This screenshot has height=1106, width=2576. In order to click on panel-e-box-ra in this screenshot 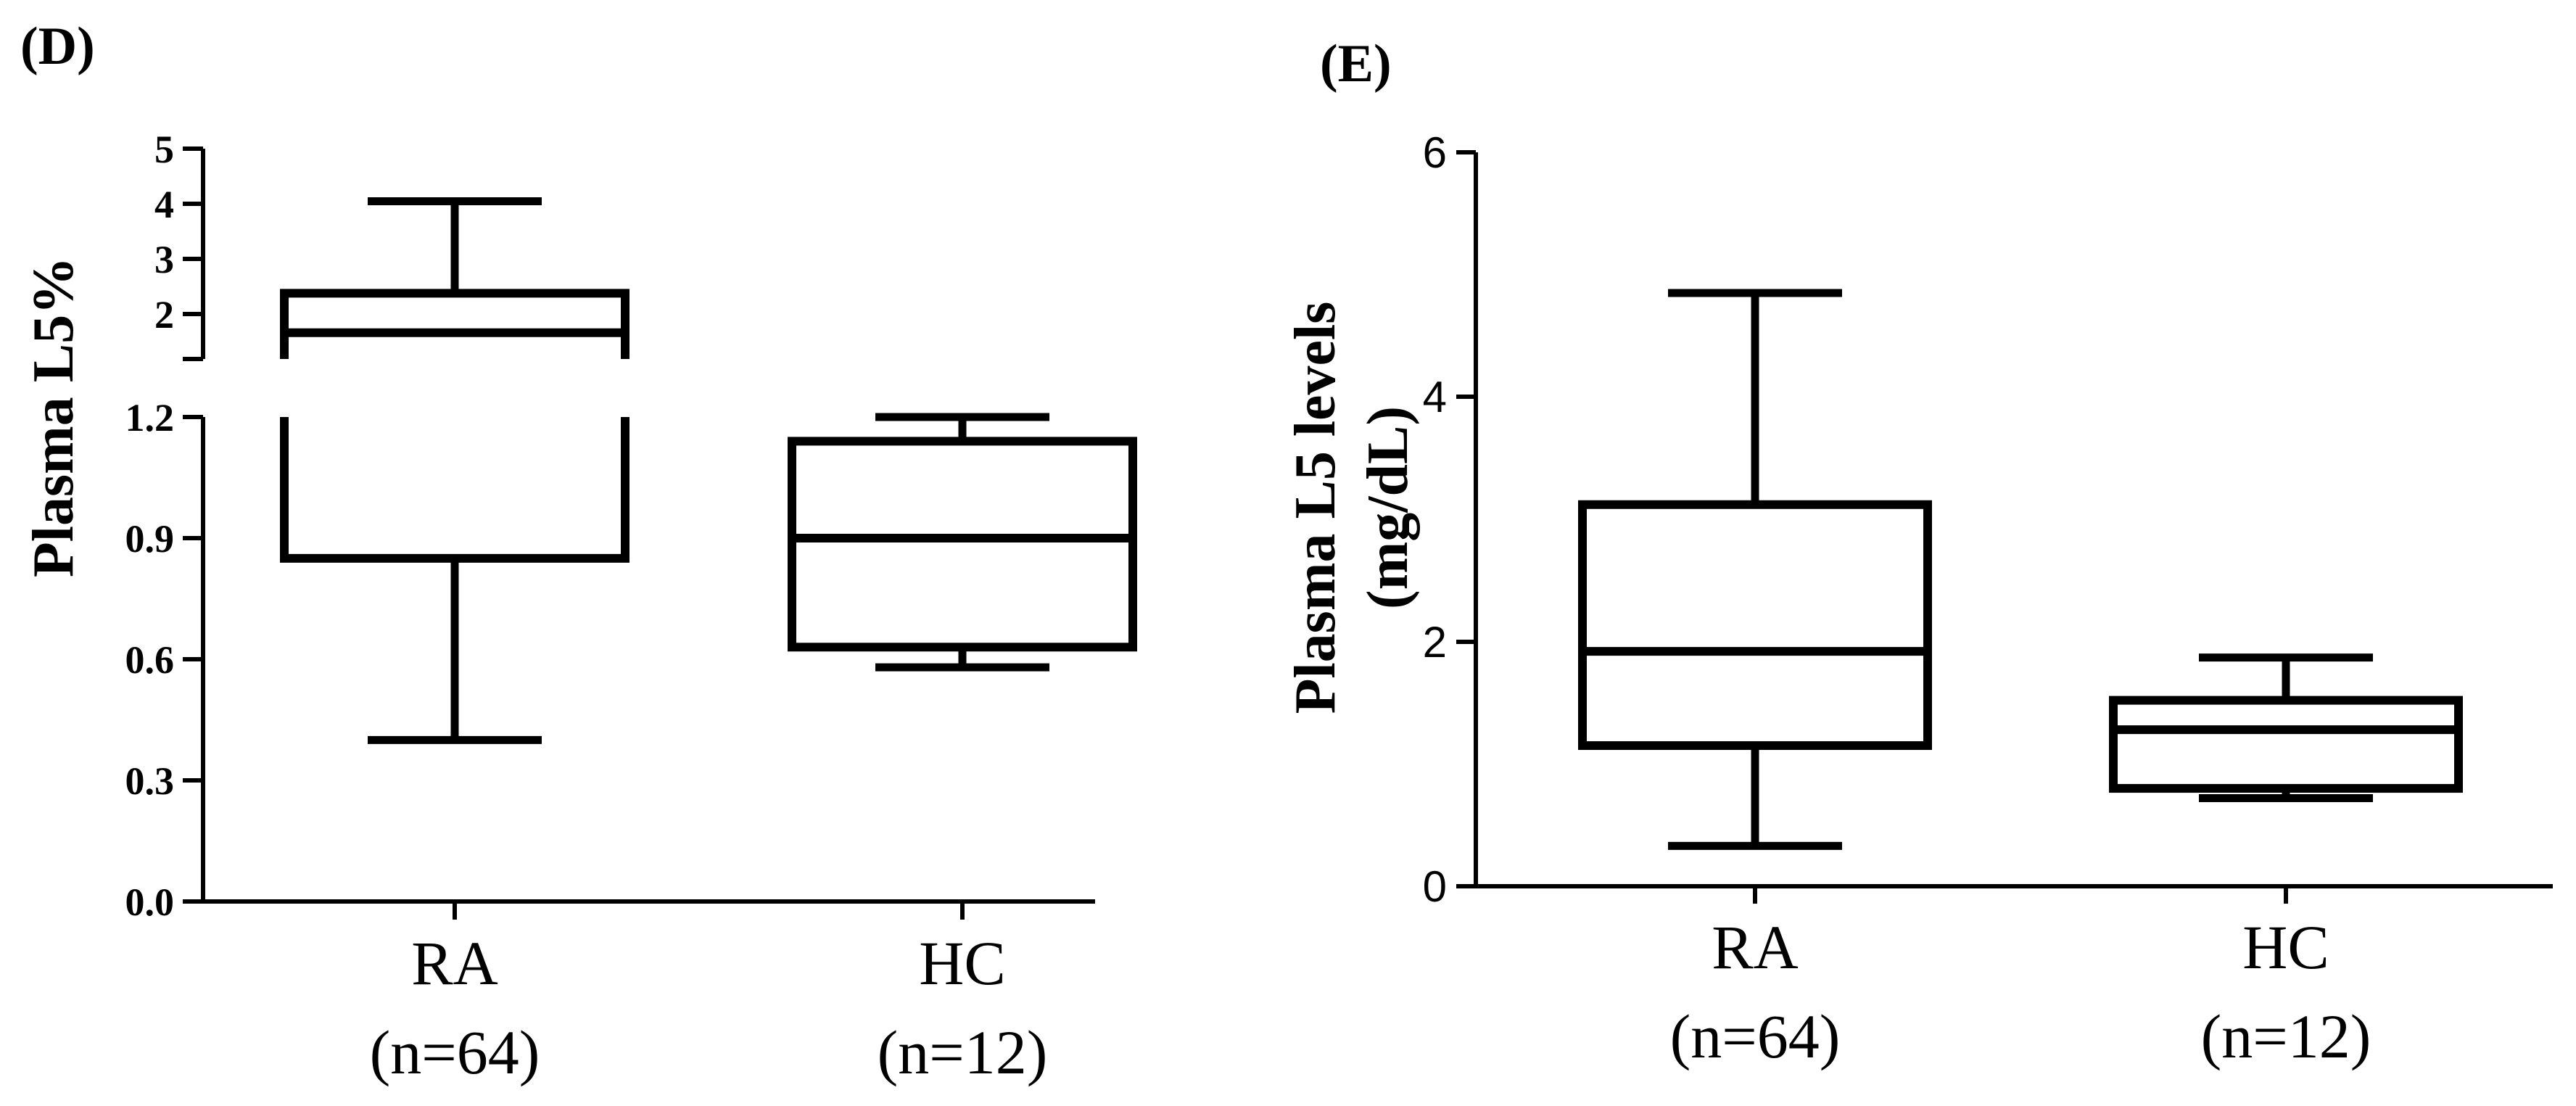, I will do `click(1755, 569)`.